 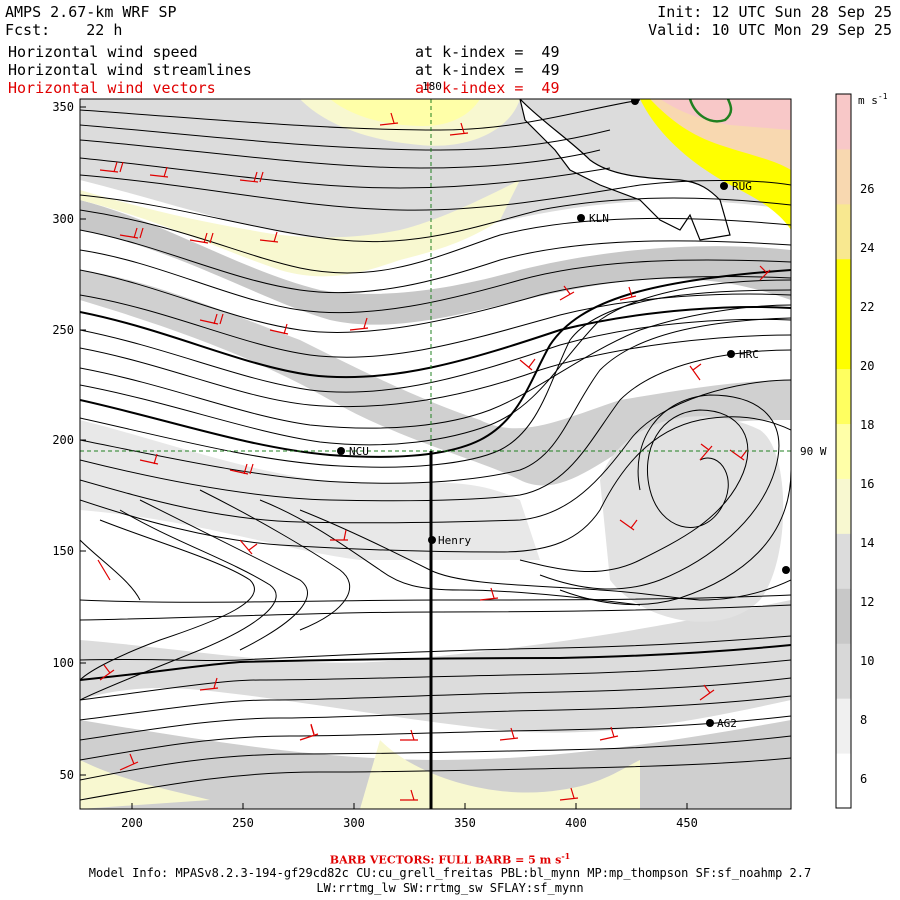 I want to click on x-tick-label: 250, so click(x=243, y=823).